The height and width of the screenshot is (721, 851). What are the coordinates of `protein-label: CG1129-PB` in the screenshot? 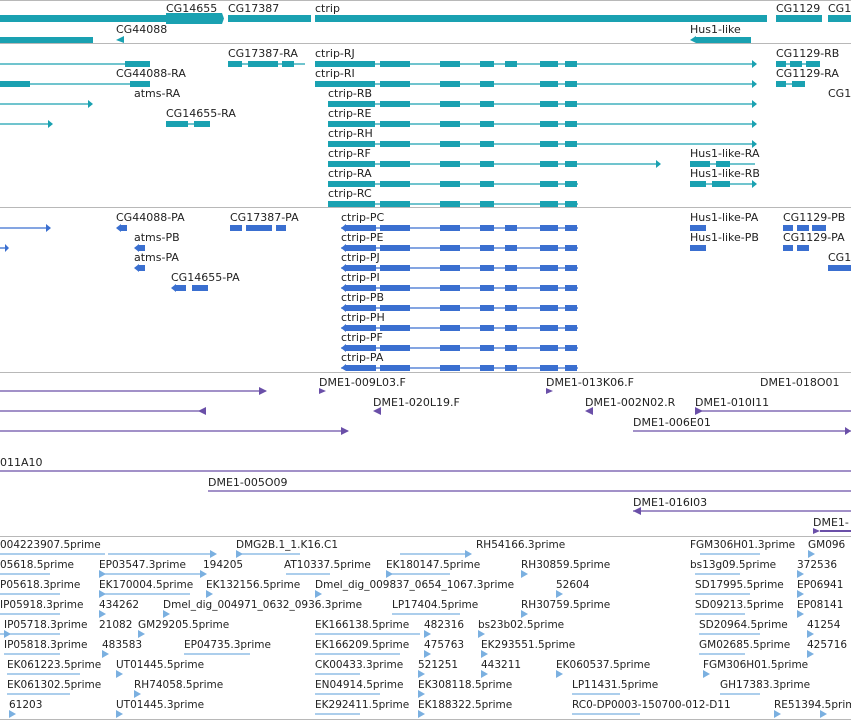 It's located at (814, 217).